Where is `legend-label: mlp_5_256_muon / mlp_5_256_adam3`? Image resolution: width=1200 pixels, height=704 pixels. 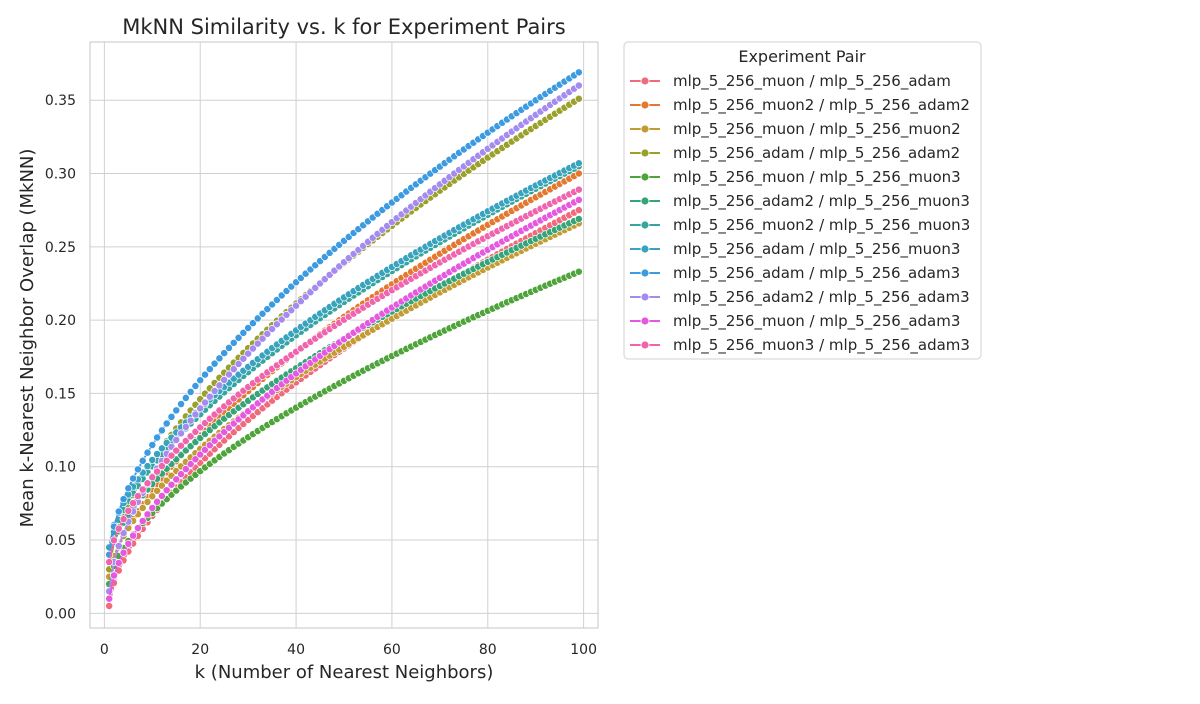 legend-label: mlp_5_256_muon / mlp_5_256_adam3 is located at coordinates (816, 321).